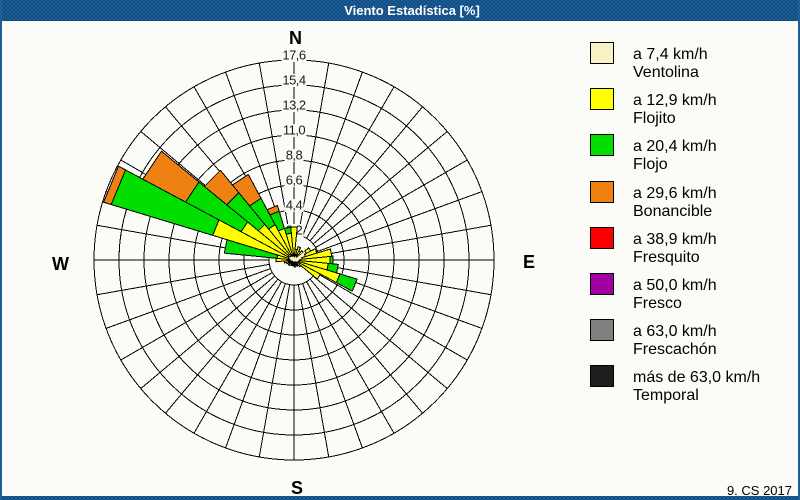 Image resolution: width=800 pixels, height=500 pixels. What do you see at coordinates (294, 155) in the screenshot?
I see `svg-text: 8,8` at bounding box center [294, 155].